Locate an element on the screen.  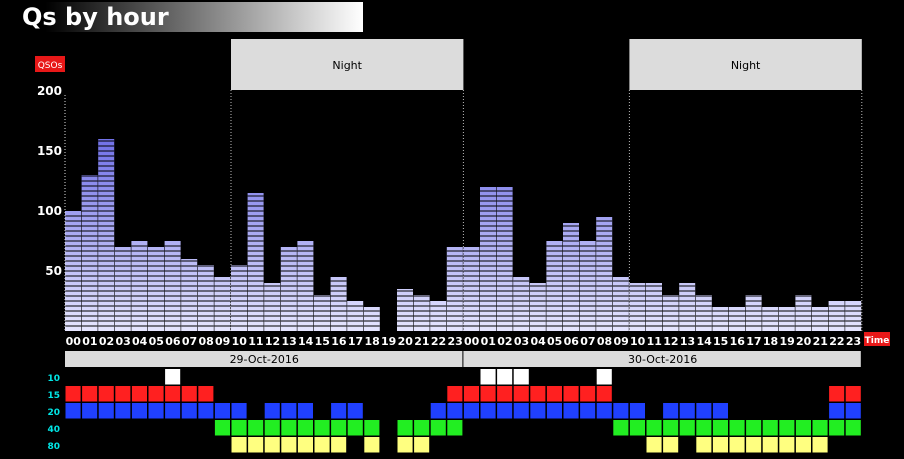
x-tick-label: 15 is located at coordinates (322, 341).